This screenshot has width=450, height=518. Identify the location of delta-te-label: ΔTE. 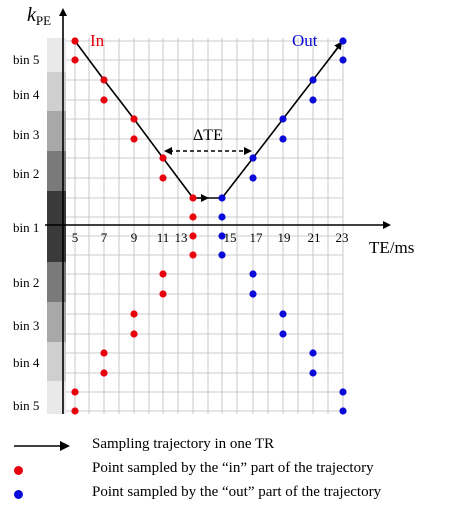
(208, 135).